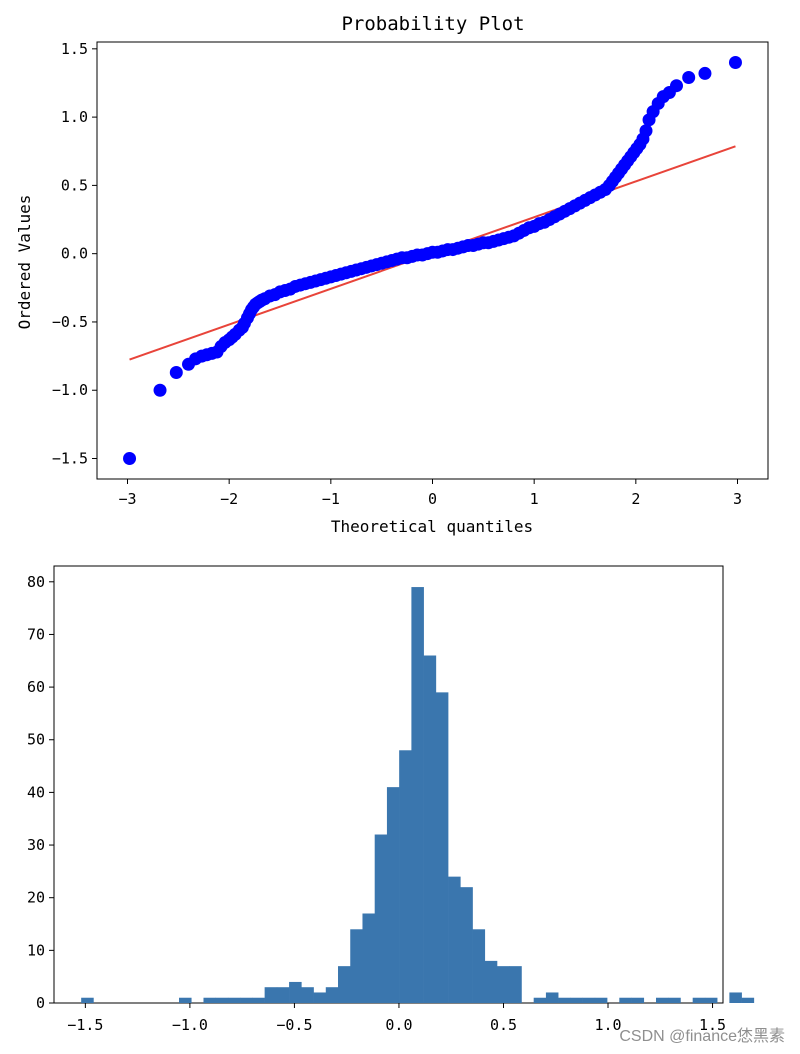  What do you see at coordinates (36, 792) in the screenshot?
I see `y-tick-label: 40` at bounding box center [36, 792].